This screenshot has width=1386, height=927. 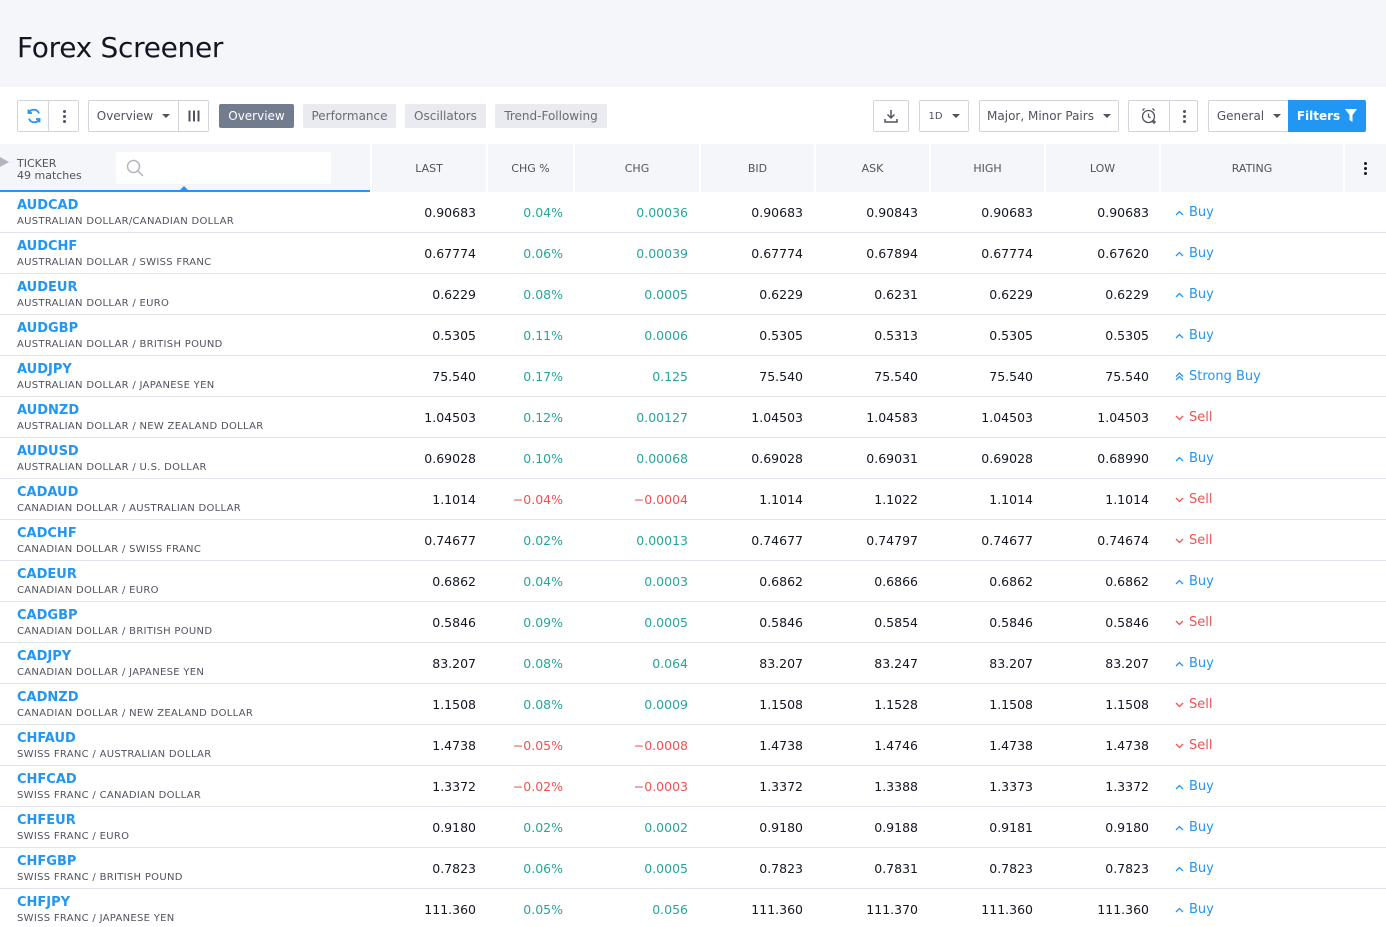 What do you see at coordinates (896, 663) in the screenshot?
I see `ask-cell: 83.247` at bounding box center [896, 663].